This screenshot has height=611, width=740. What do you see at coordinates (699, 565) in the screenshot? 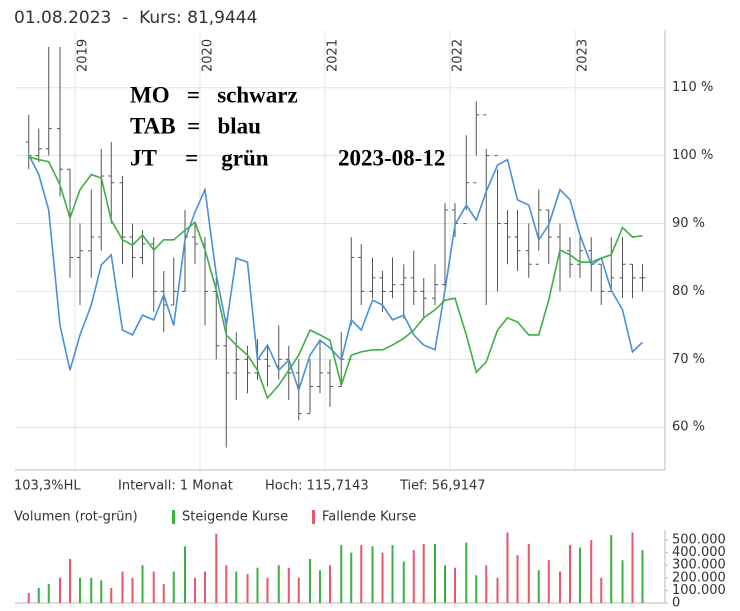
I see `y-tick-label: 300.000` at bounding box center [699, 565].